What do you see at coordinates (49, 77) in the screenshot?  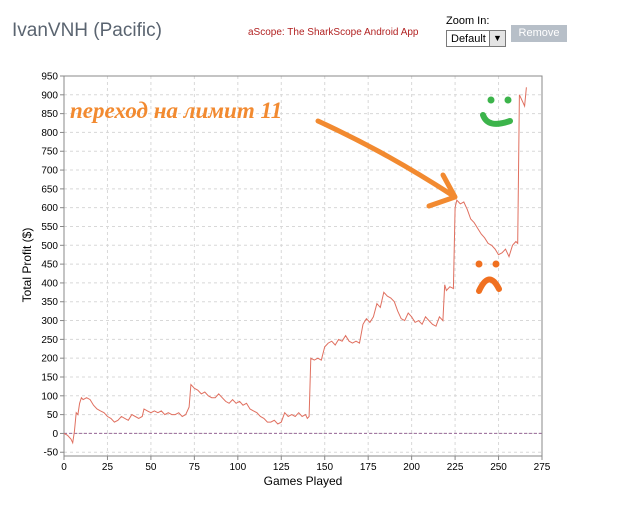 I see `y-tick-label: 950` at bounding box center [49, 77].